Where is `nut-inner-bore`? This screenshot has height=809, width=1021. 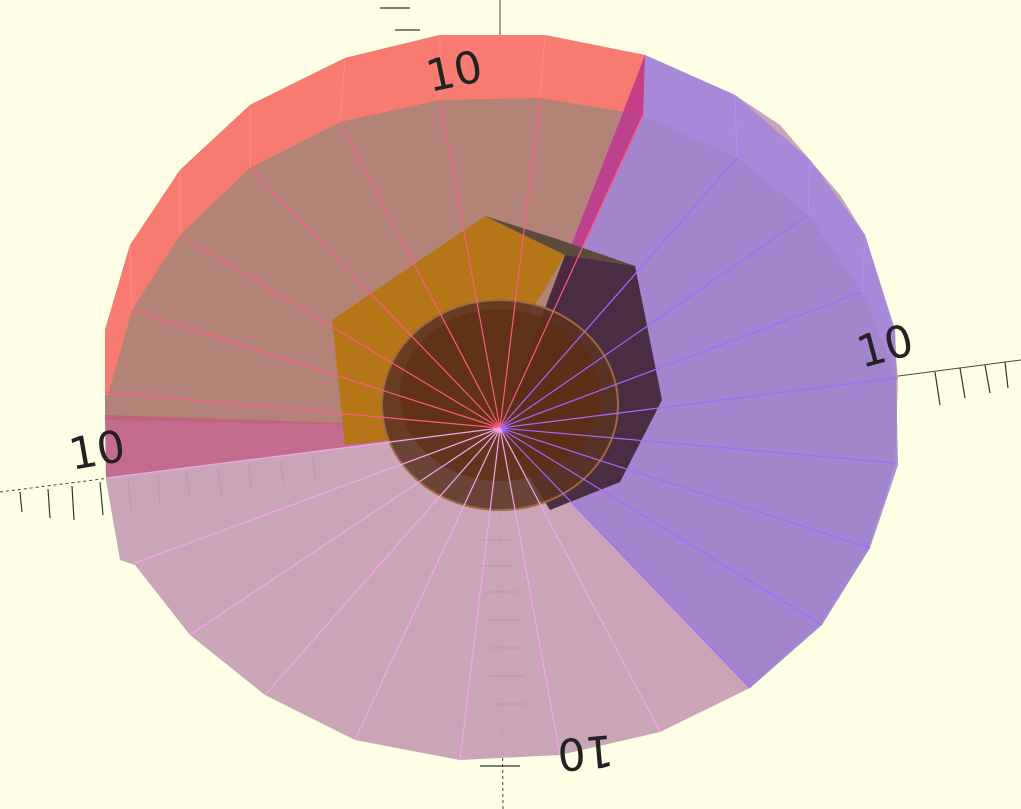 nut-inner-bore is located at coordinates (500, 395).